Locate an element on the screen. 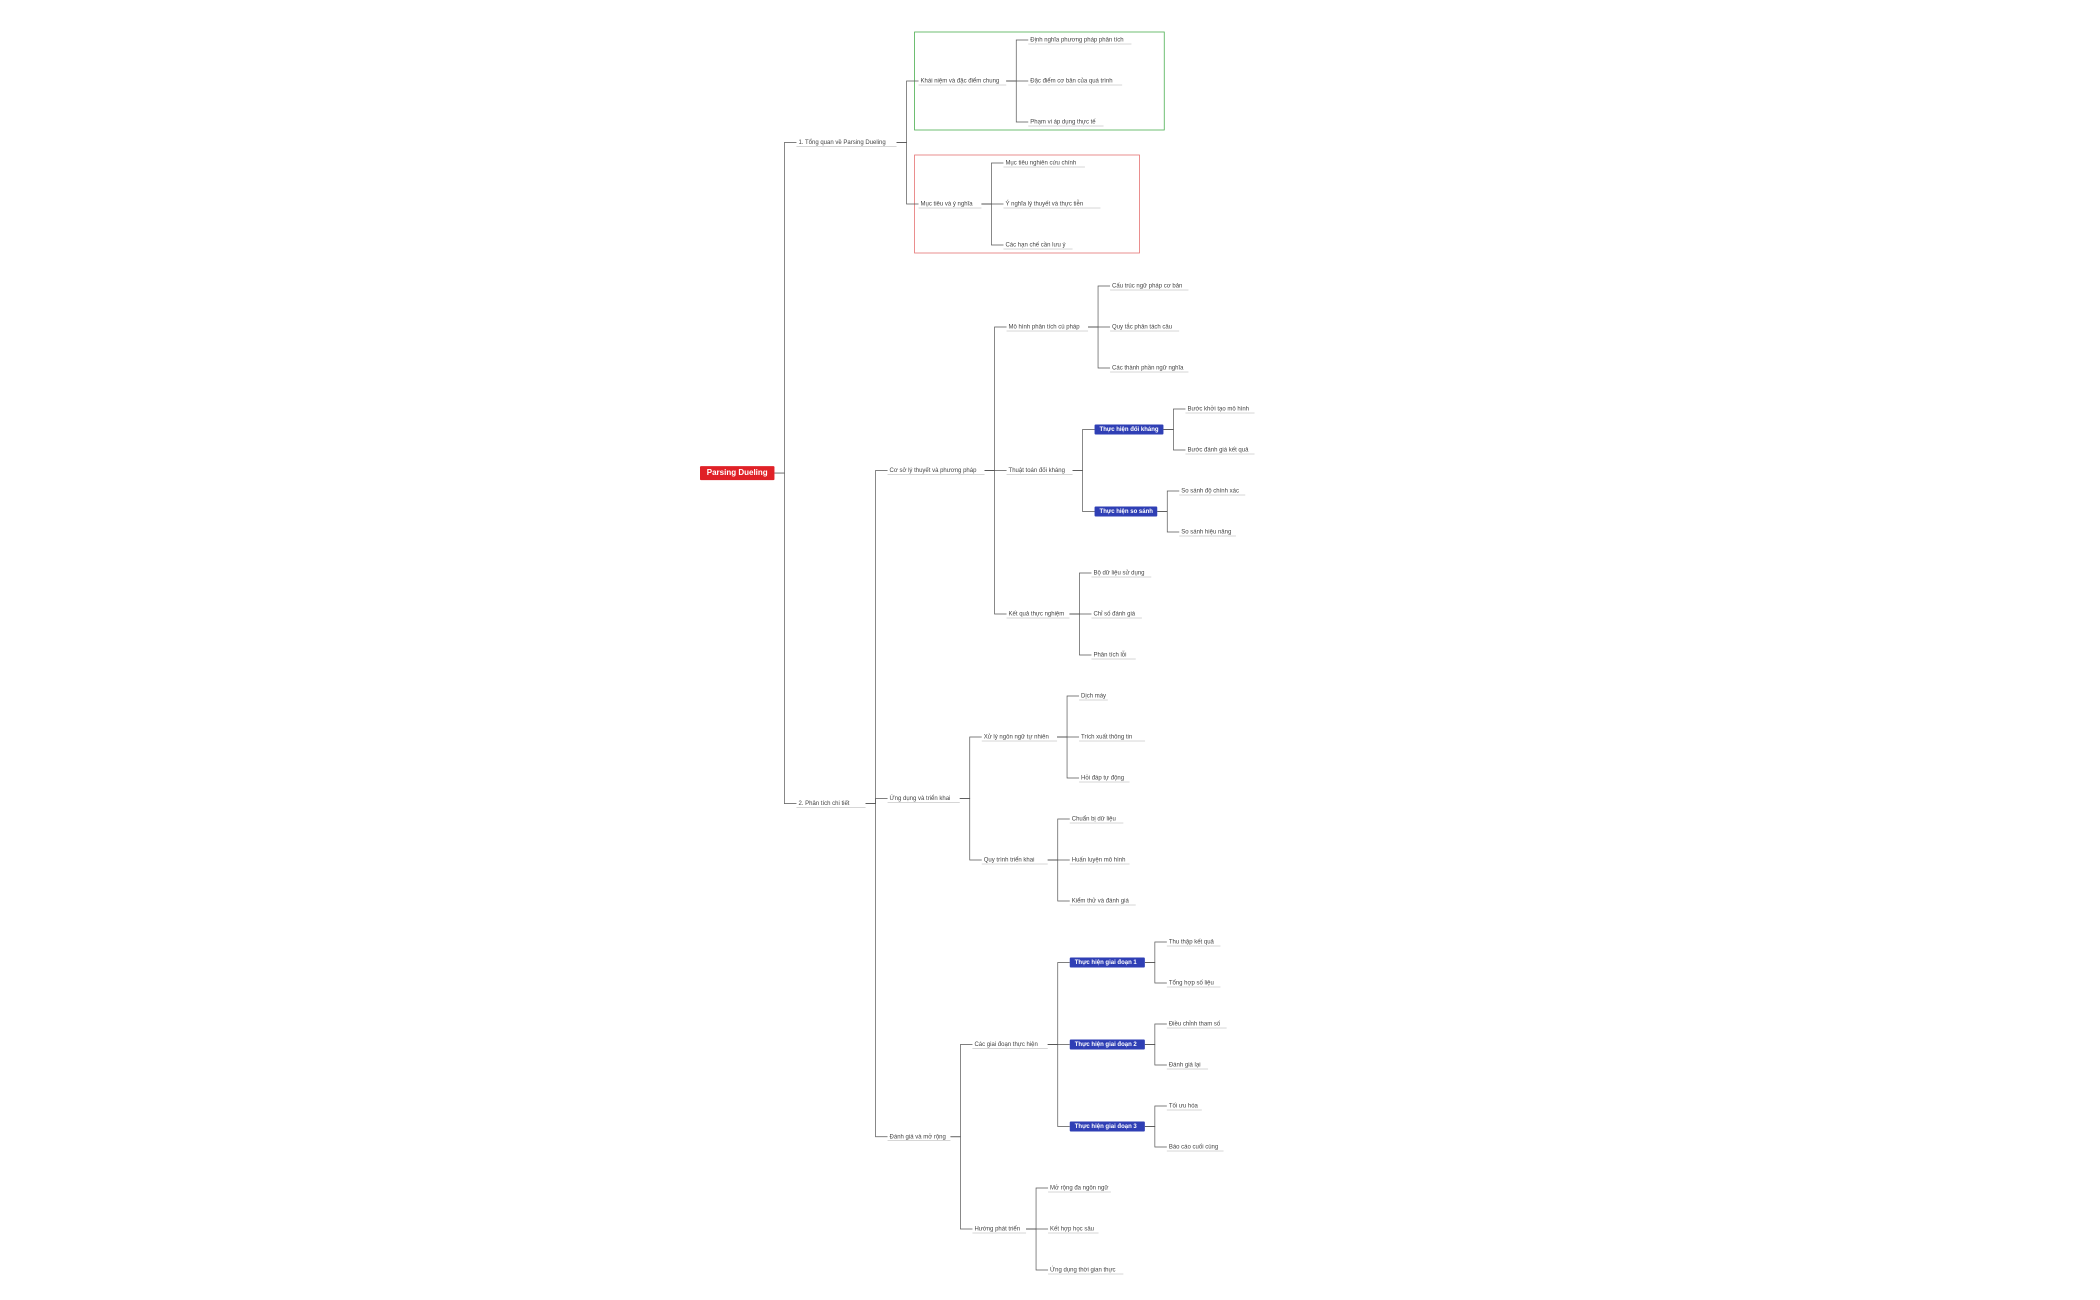 This screenshot has height=1300, width=2100. node-label: Cấu trúc ngữ pháp cơ bản is located at coordinates (1147, 287).